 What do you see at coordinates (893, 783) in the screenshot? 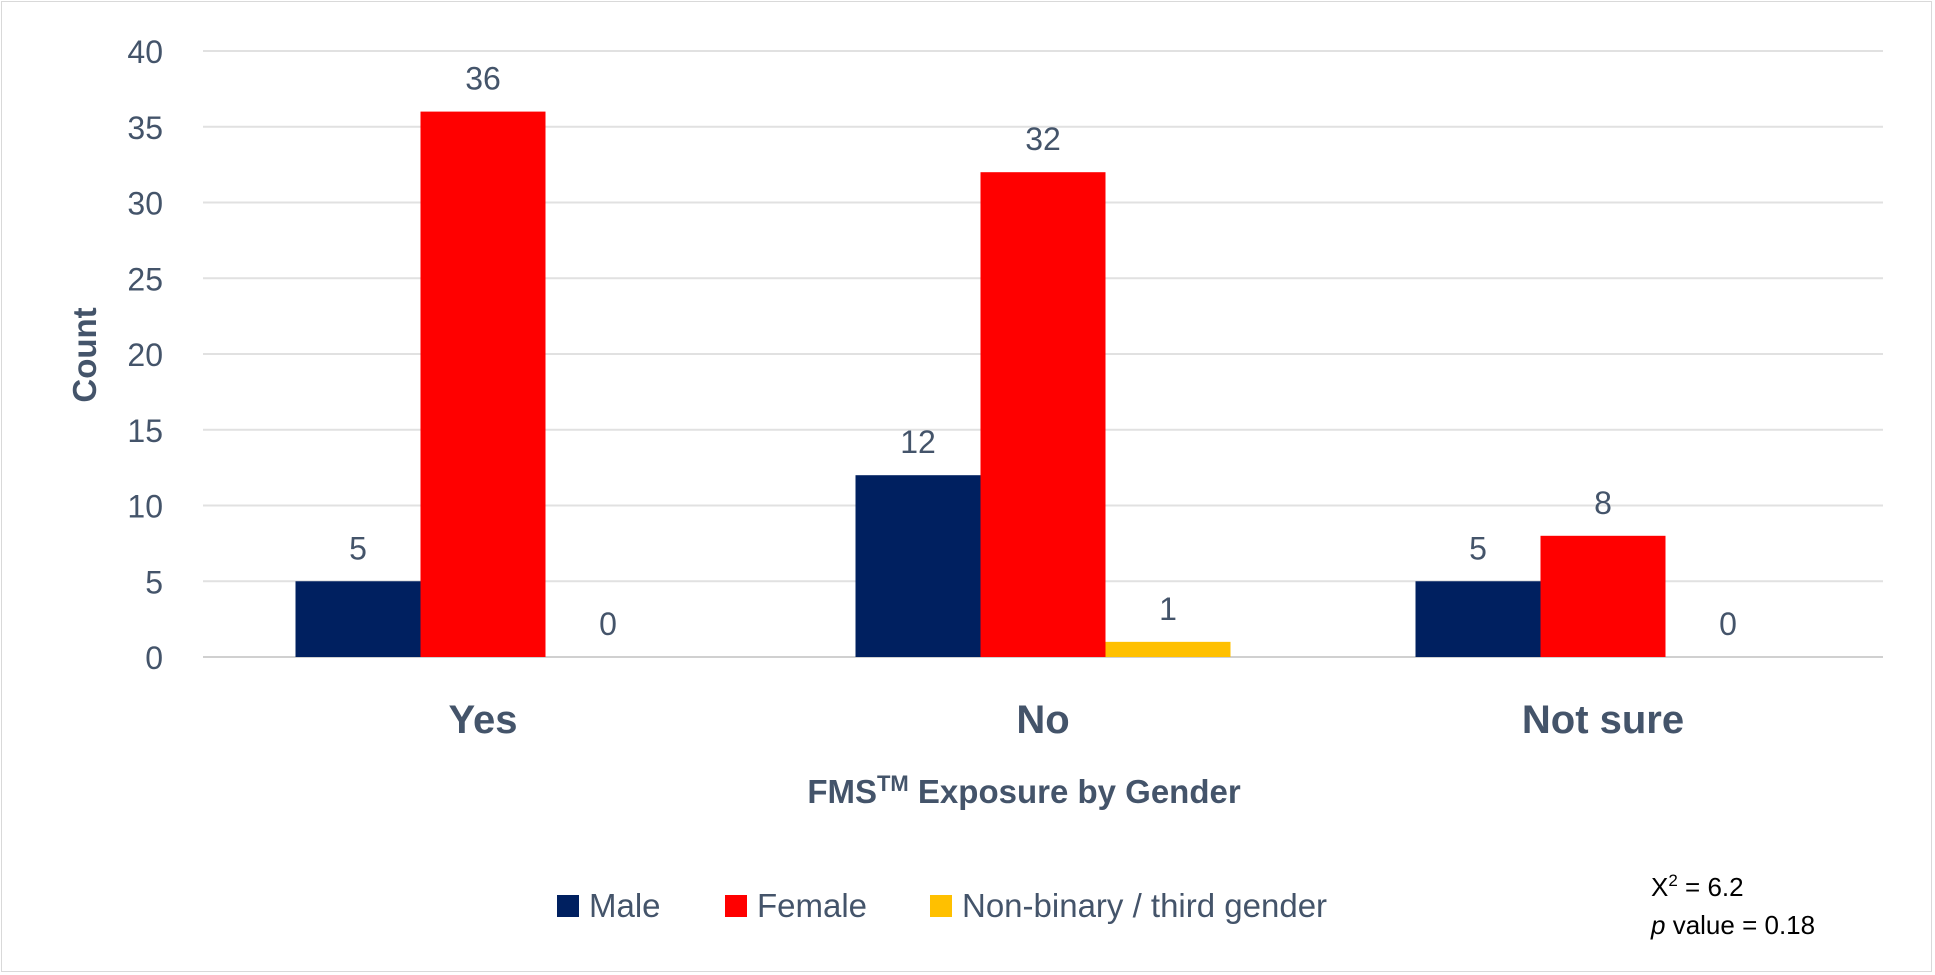
I see `x-axis-label-superscript: TM` at bounding box center [893, 783].